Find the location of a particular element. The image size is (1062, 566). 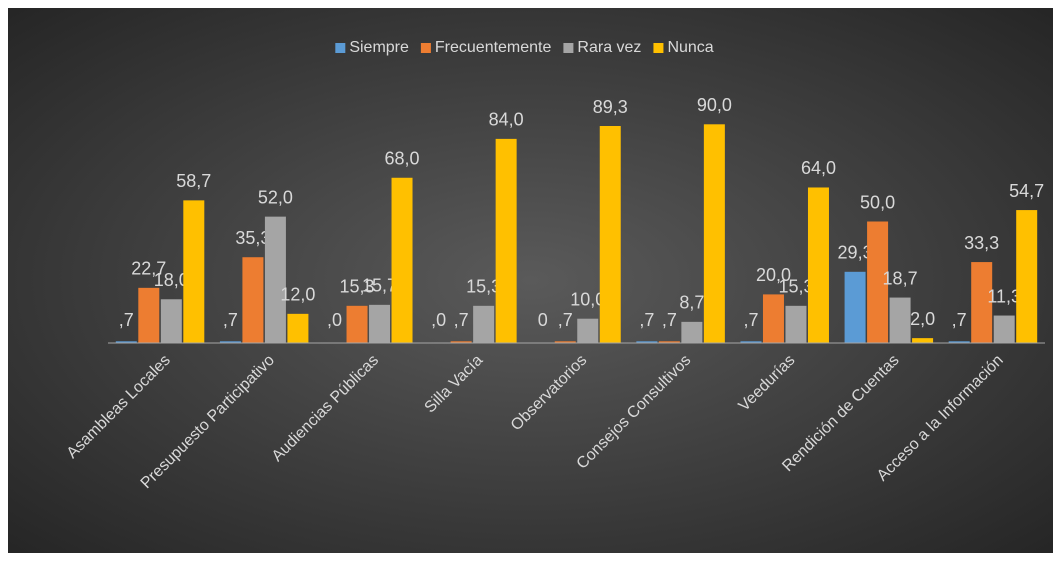

data-label: 22,7 is located at coordinates (148, 269).